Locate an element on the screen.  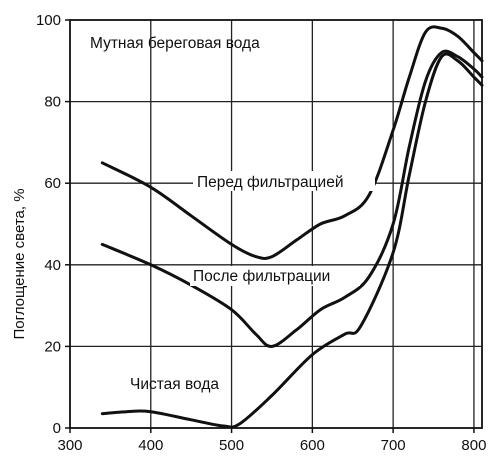
x-tick-label-600: 600 is located at coordinates (312, 445).